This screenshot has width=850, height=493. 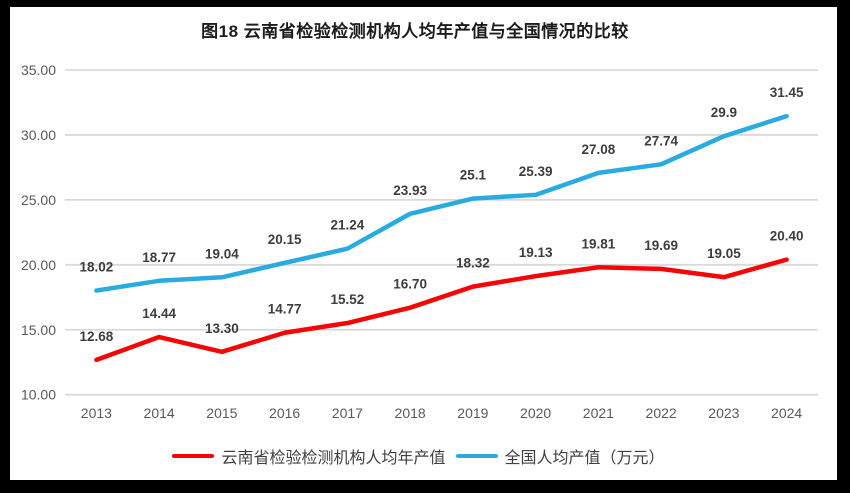 I want to click on legend-swatch-blue-line, so click(x=476, y=456).